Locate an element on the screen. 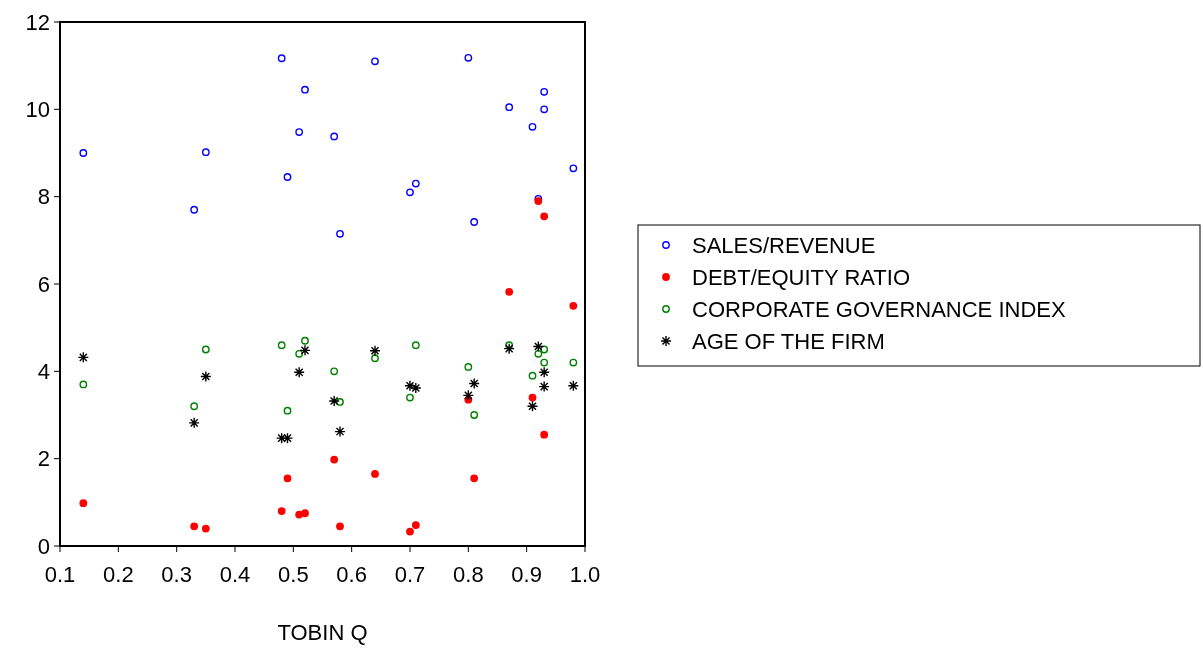 This screenshot has height=648, width=1203. y-tick-label: 4 is located at coordinates (43, 372).